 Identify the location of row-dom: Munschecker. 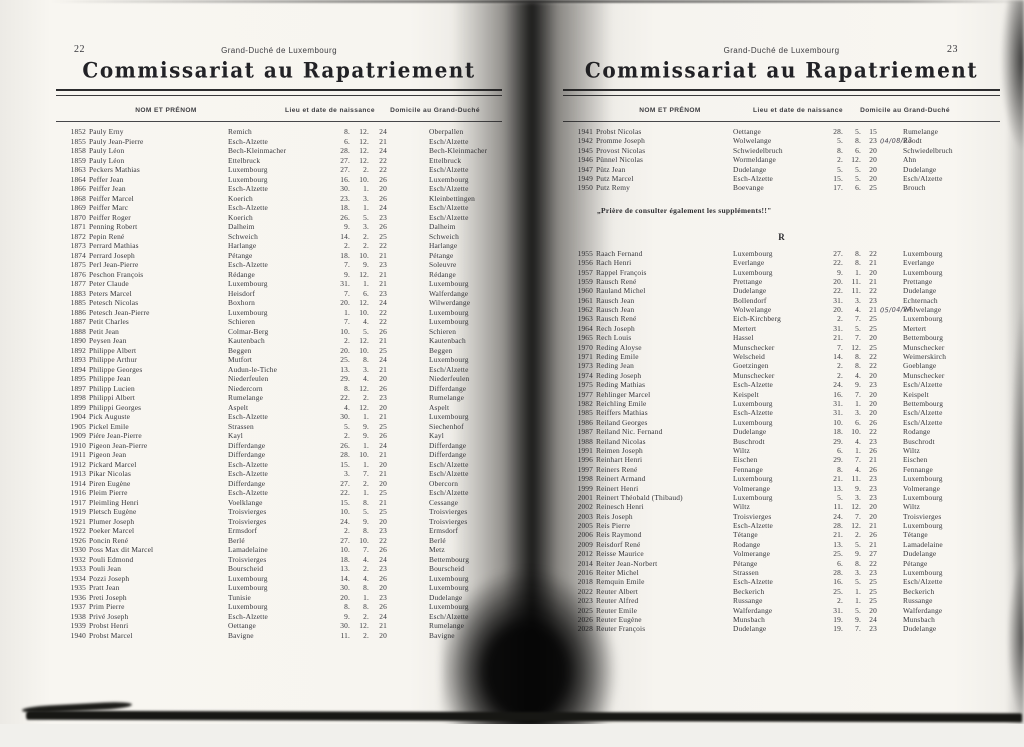
(924, 375).